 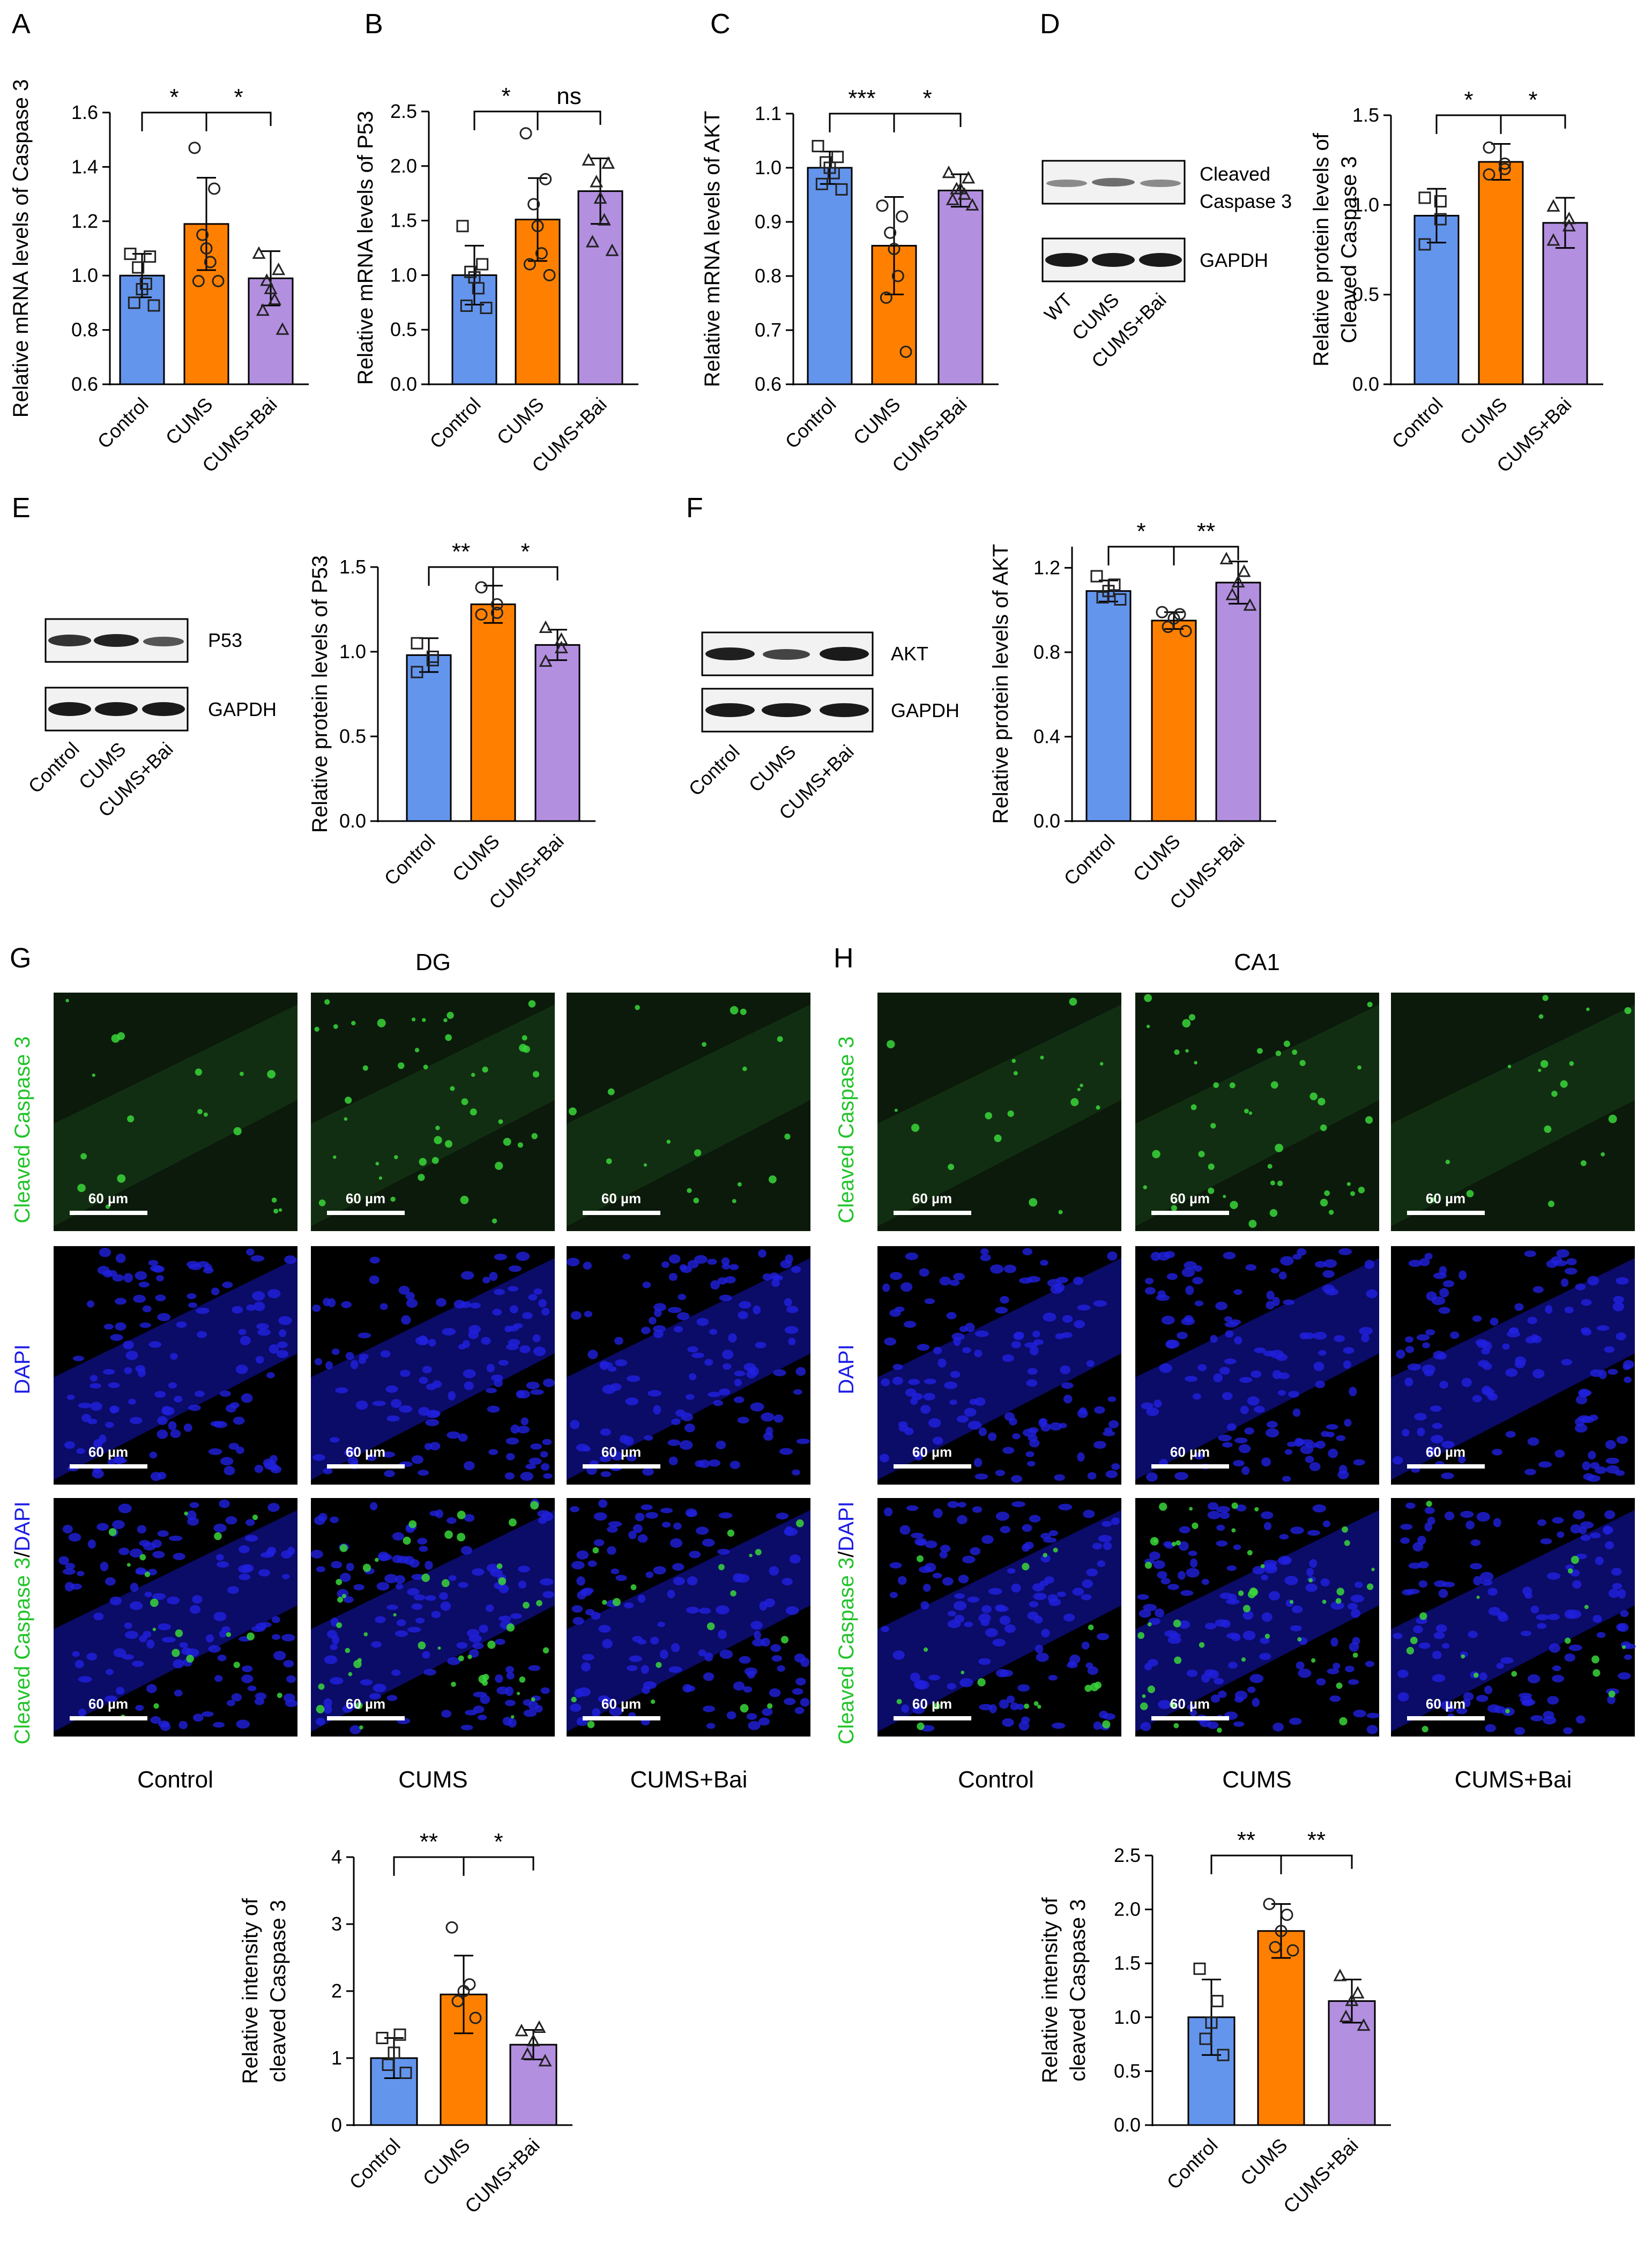 I want to click on blot-F-band2-lane2, so click(x=786, y=710).